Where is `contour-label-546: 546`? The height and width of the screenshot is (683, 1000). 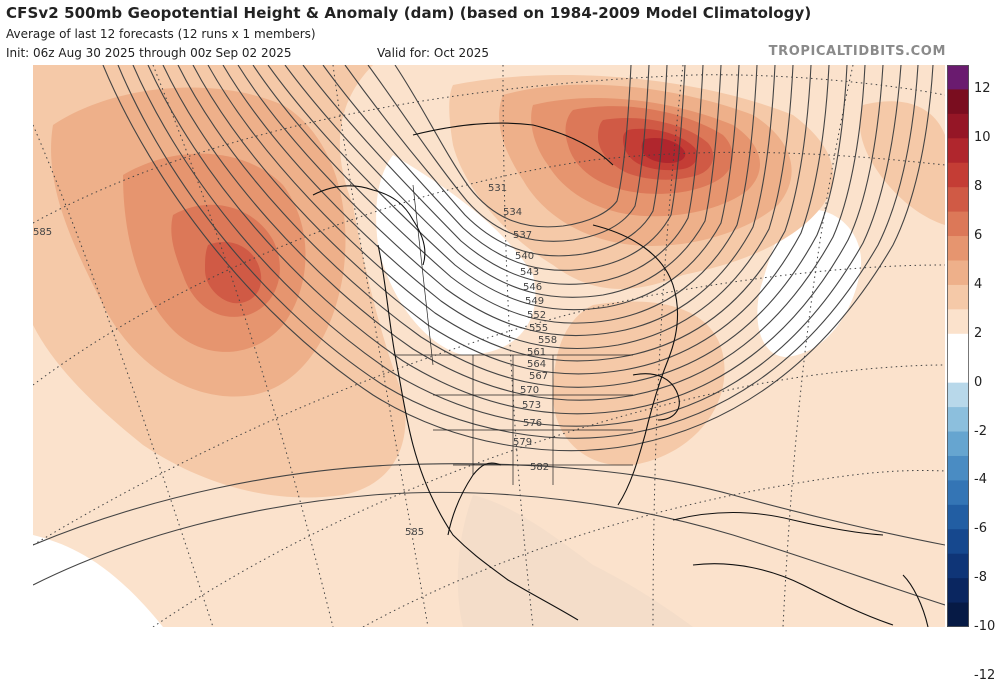
contour-label-546: 546 is located at coordinates (532, 287).